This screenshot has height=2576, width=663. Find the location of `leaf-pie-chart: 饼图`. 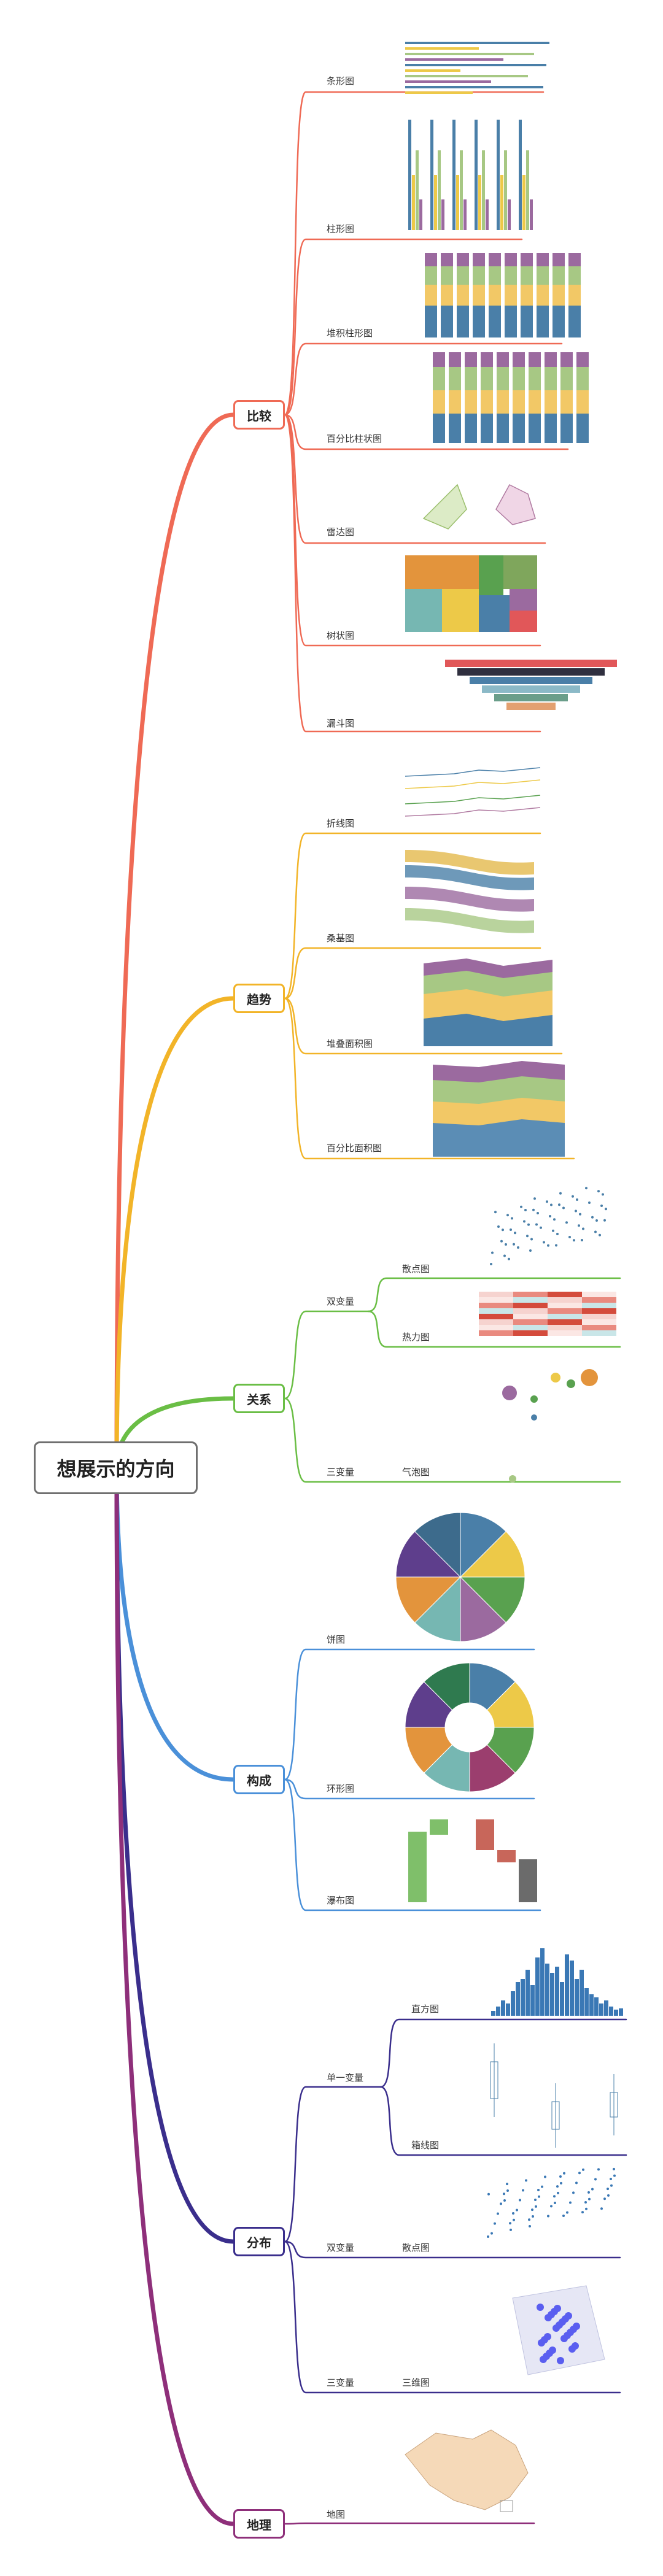

leaf-pie-chart: 饼图 is located at coordinates (336, 1640).